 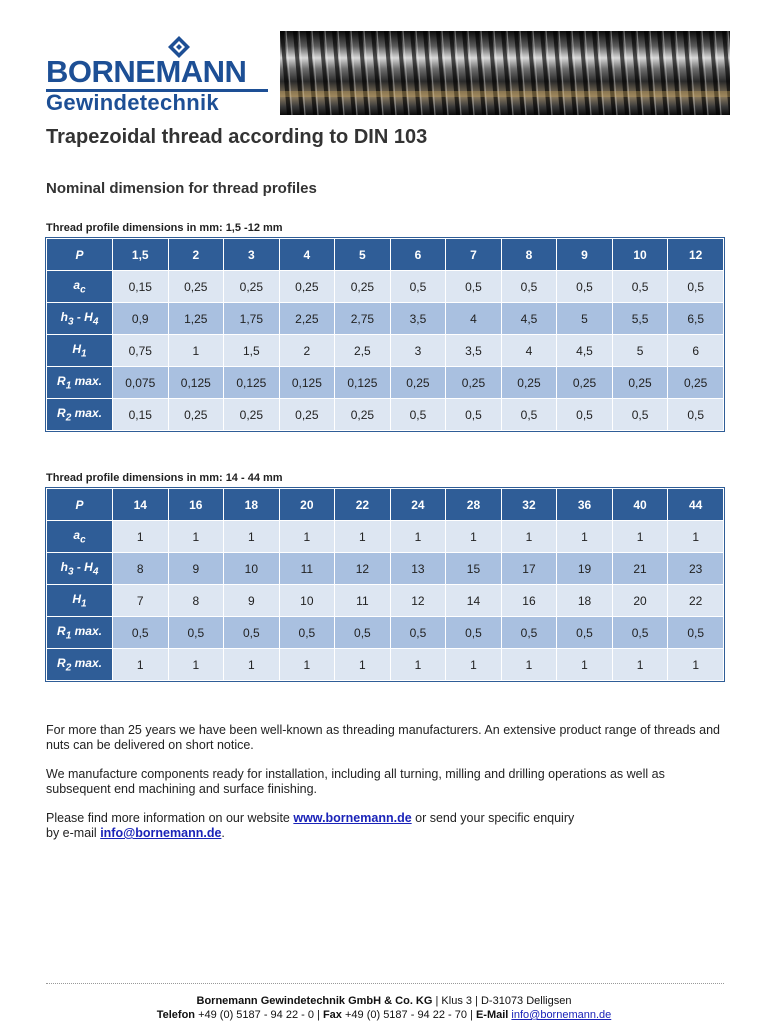 I want to click on table-cell: 5,5, so click(x=640, y=318).